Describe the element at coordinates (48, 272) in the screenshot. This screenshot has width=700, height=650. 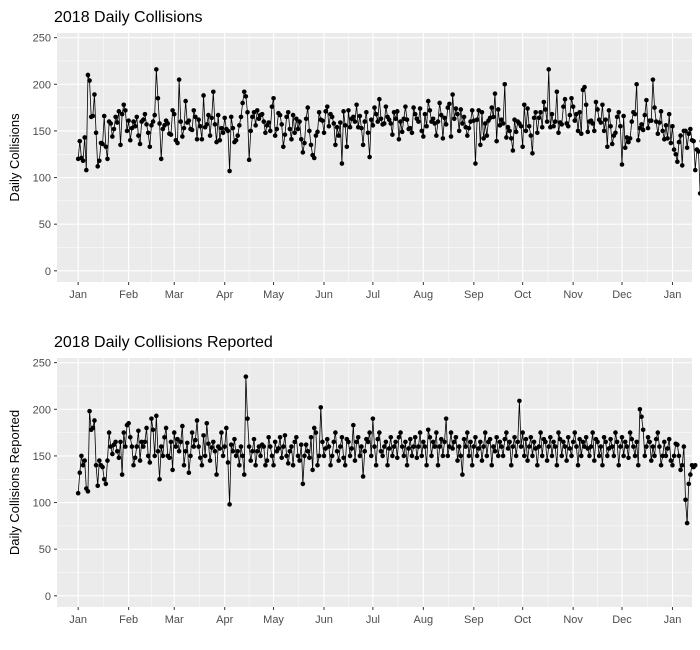
I see `y-tick-label: 0` at that location.